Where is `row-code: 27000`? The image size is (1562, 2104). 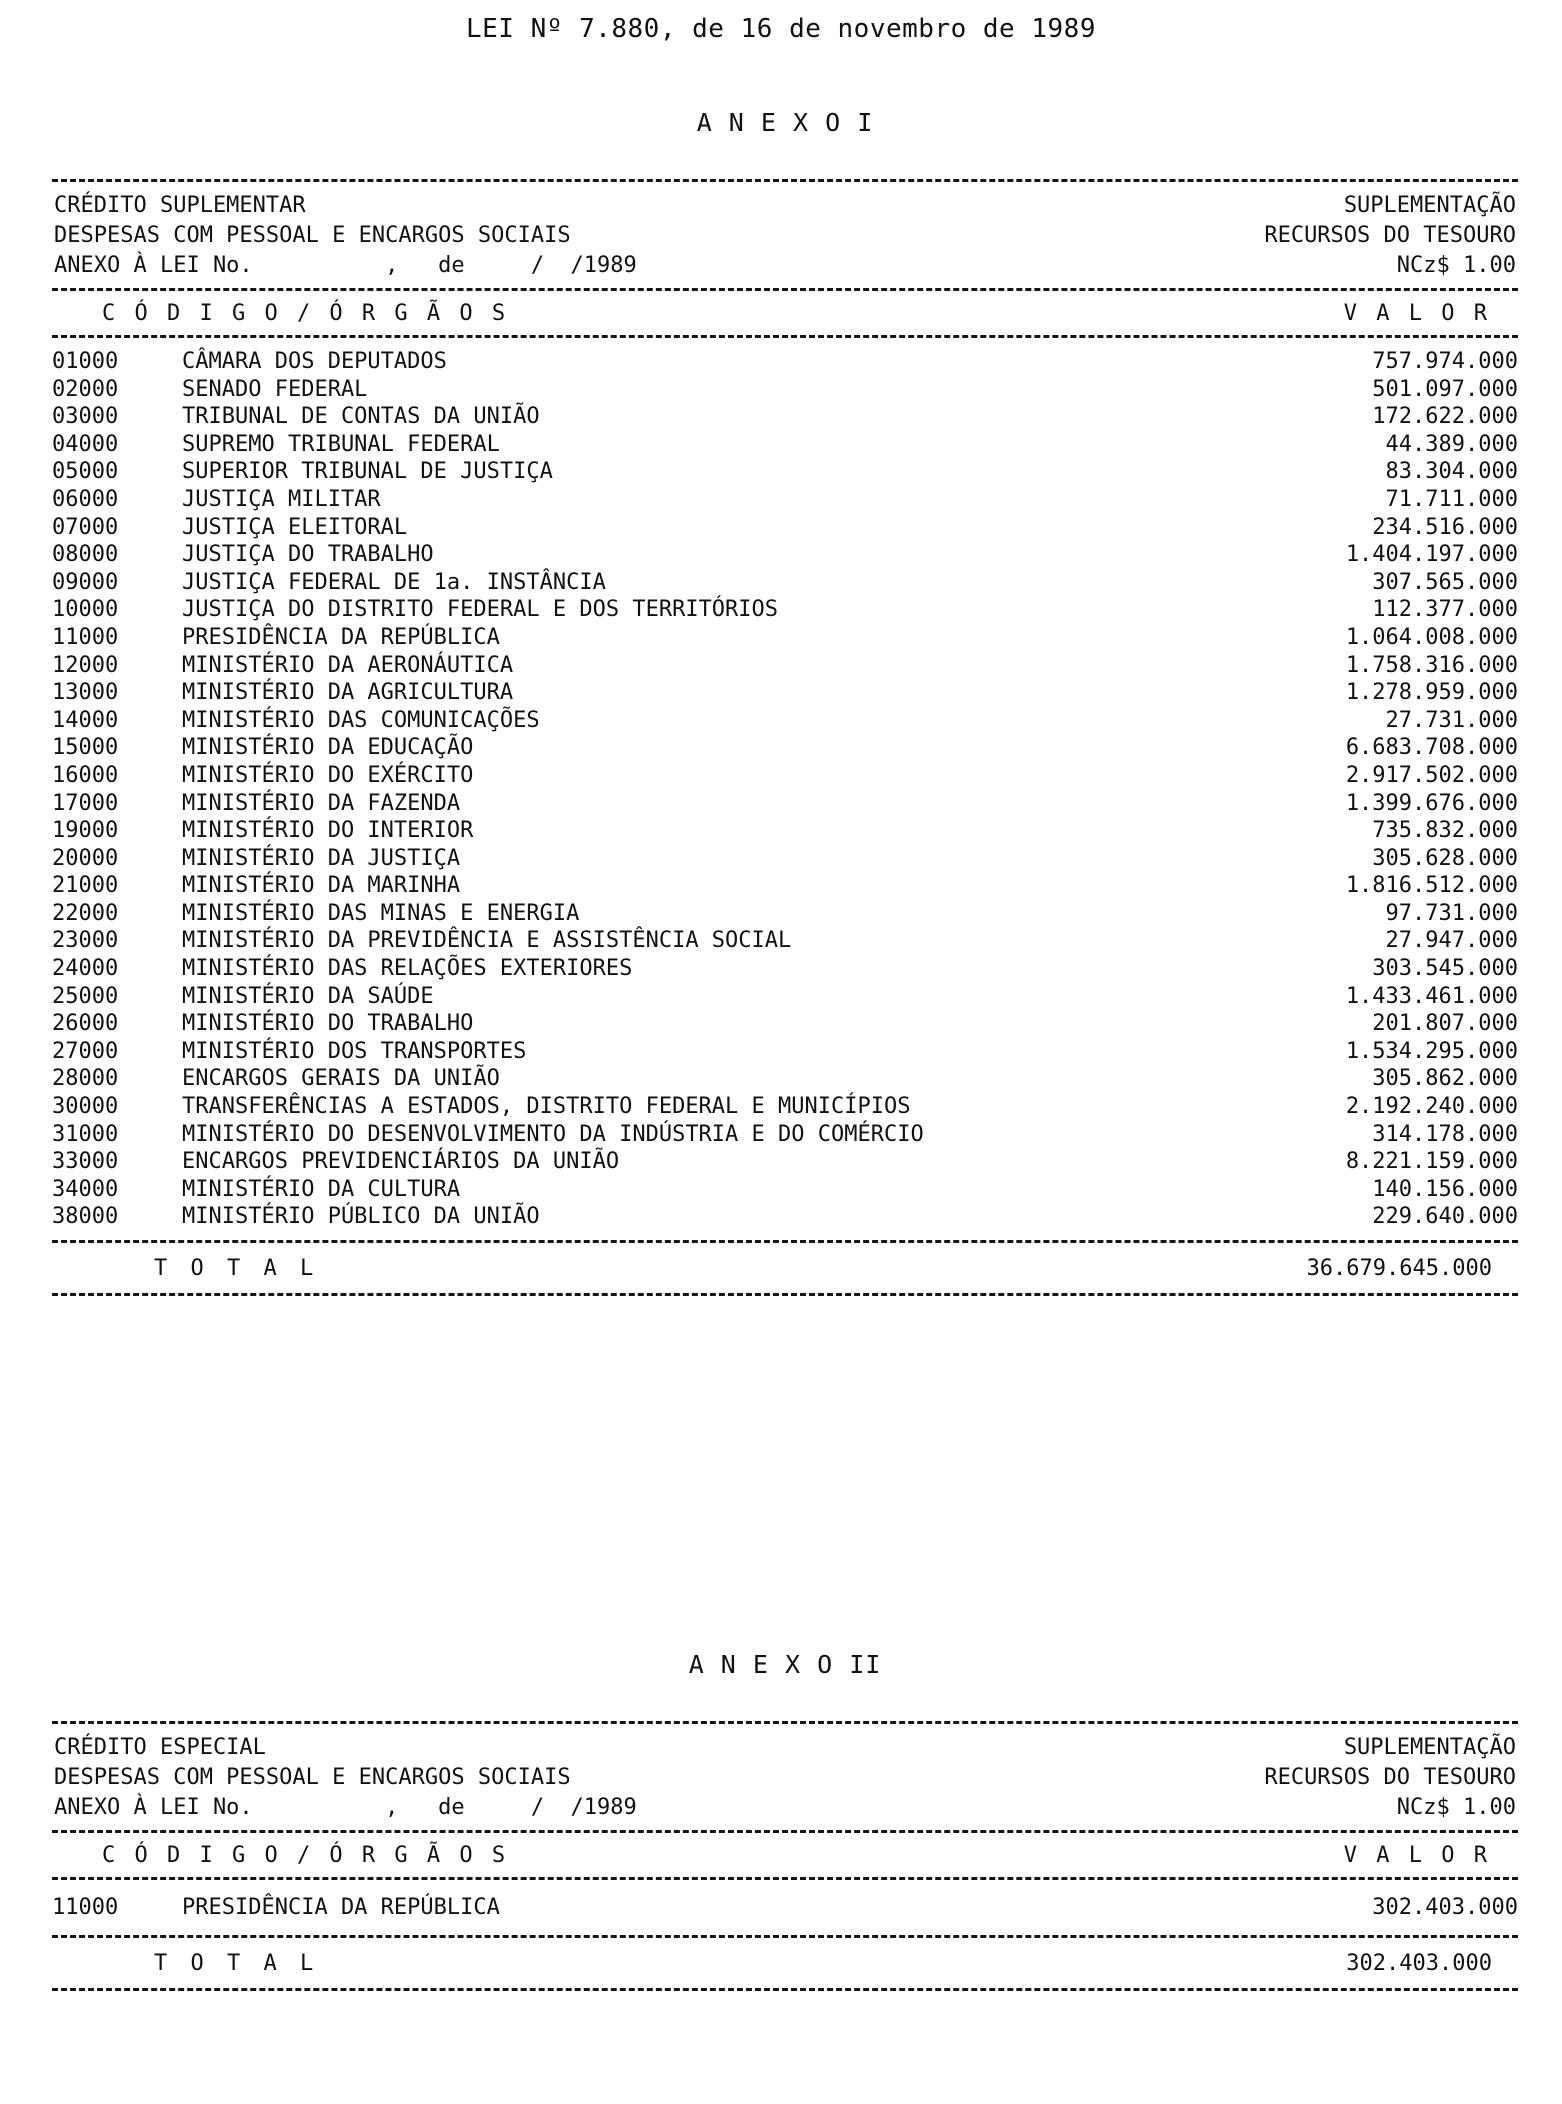 row-code: 27000 is located at coordinates (85, 1051).